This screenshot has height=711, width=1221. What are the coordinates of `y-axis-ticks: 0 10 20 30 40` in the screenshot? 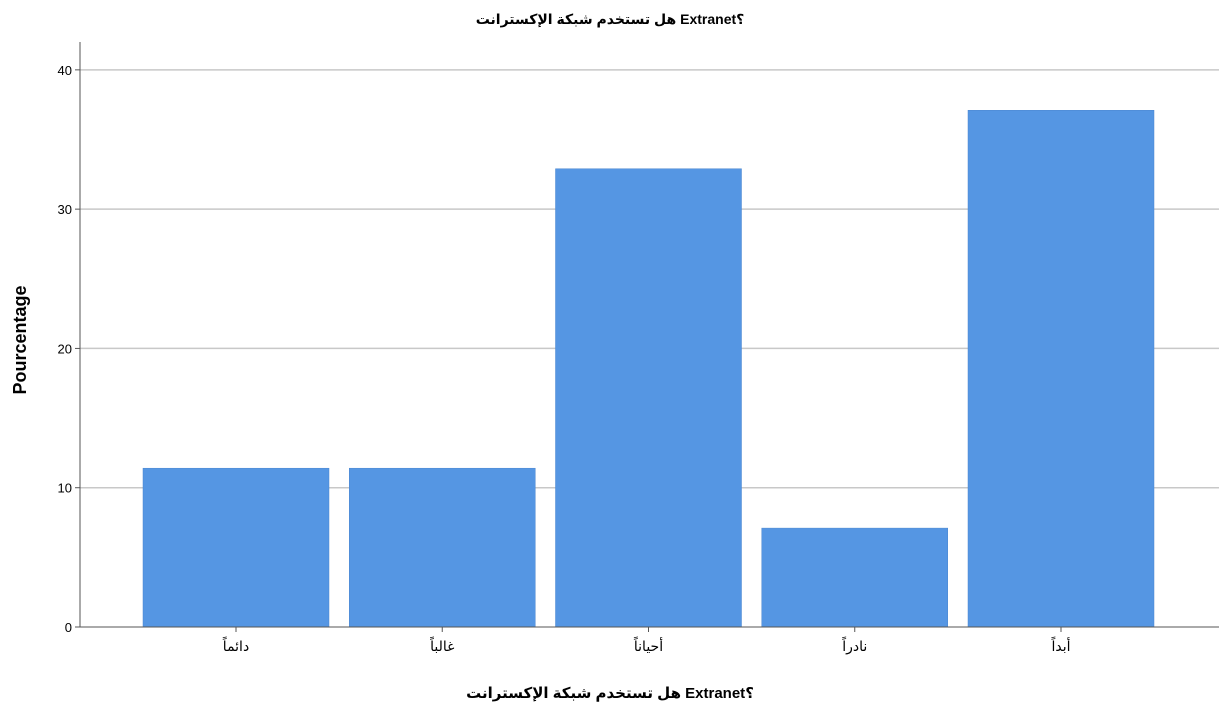 It's located at (69, 349).